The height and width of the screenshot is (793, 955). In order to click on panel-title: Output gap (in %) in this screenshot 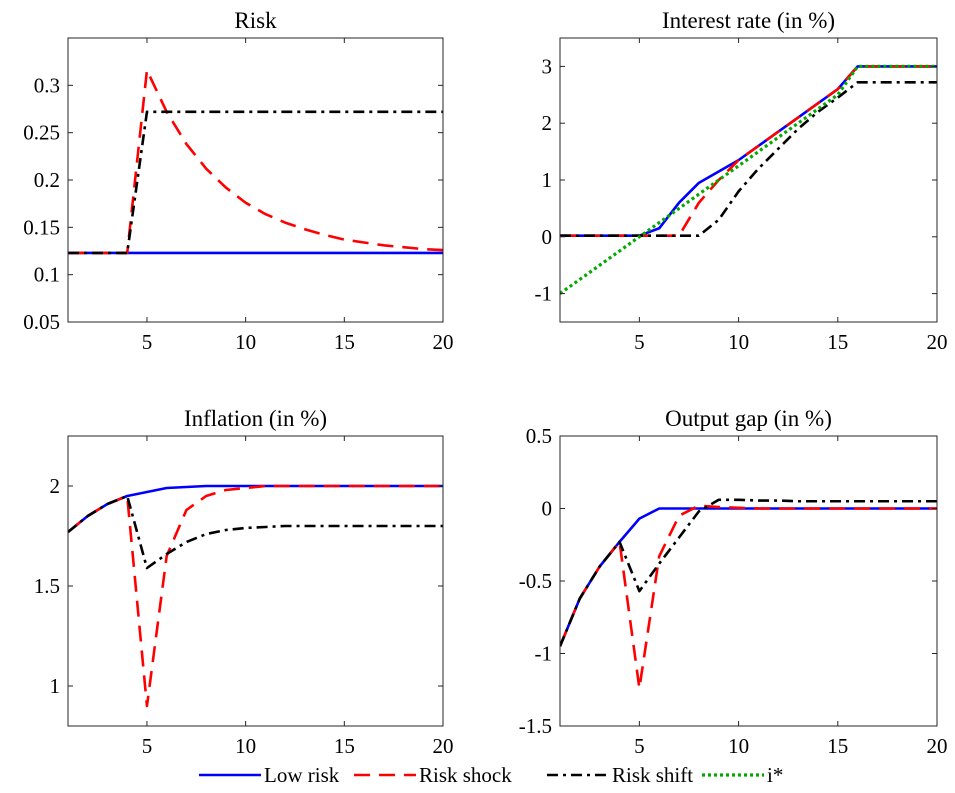, I will do `click(748, 418)`.